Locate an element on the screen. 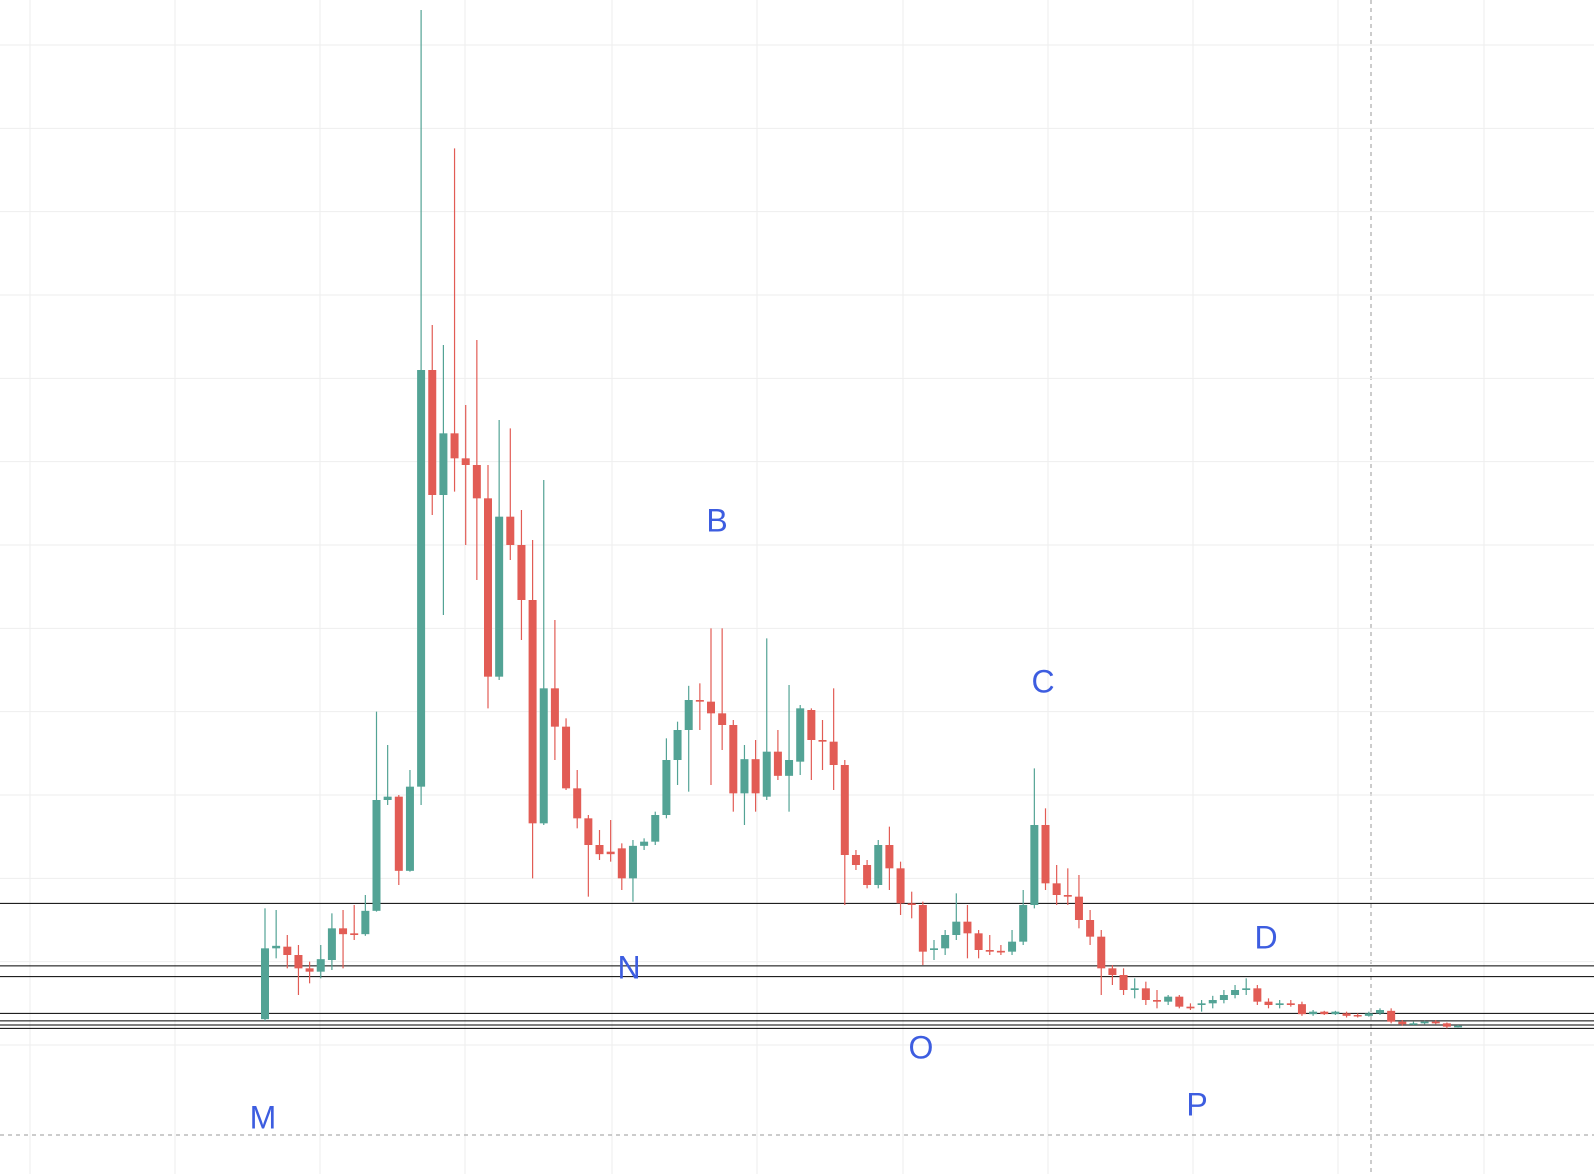 This screenshot has height=1174, width=1594. annotation: O is located at coordinates (921, 1047).